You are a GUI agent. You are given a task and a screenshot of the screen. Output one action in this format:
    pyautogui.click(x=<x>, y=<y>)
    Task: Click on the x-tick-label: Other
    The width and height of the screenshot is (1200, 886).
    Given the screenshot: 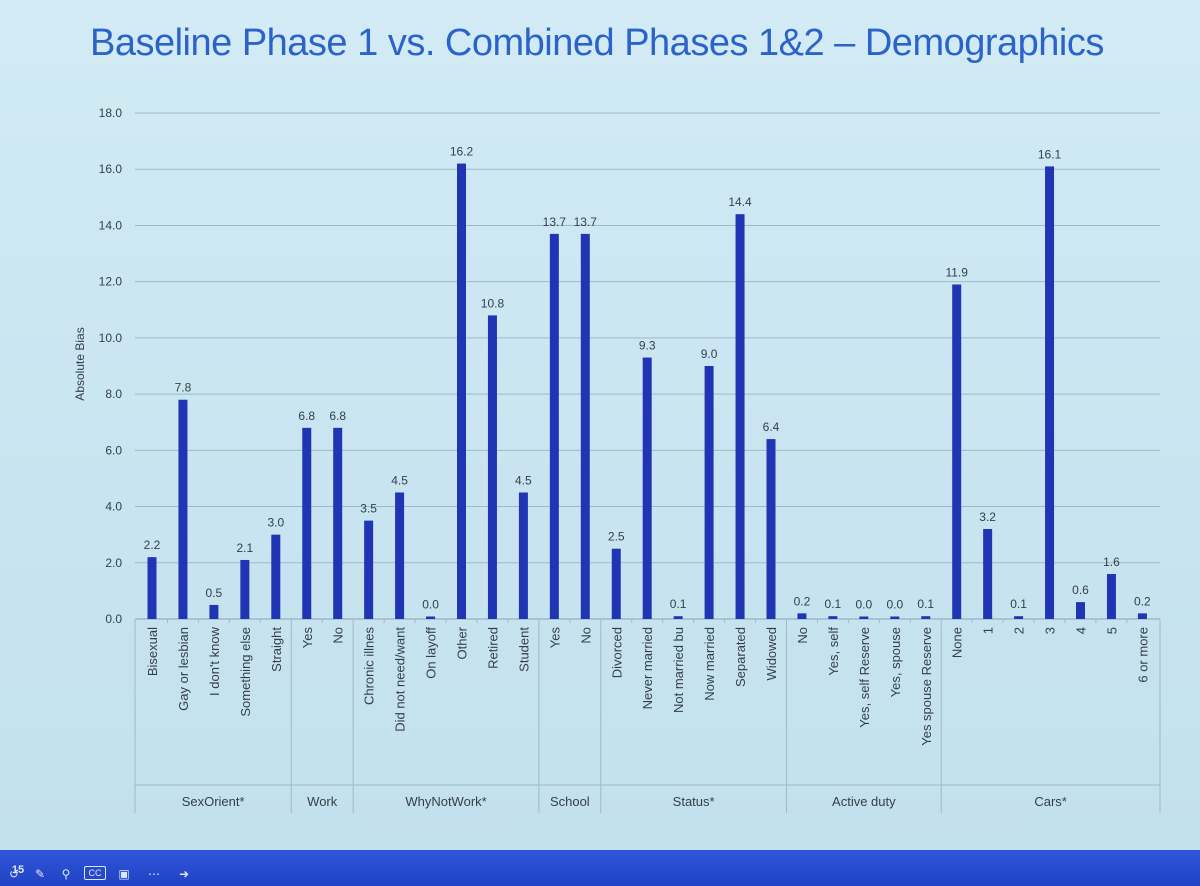 What is the action you would take?
    pyautogui.click(x=462, y=642)
    